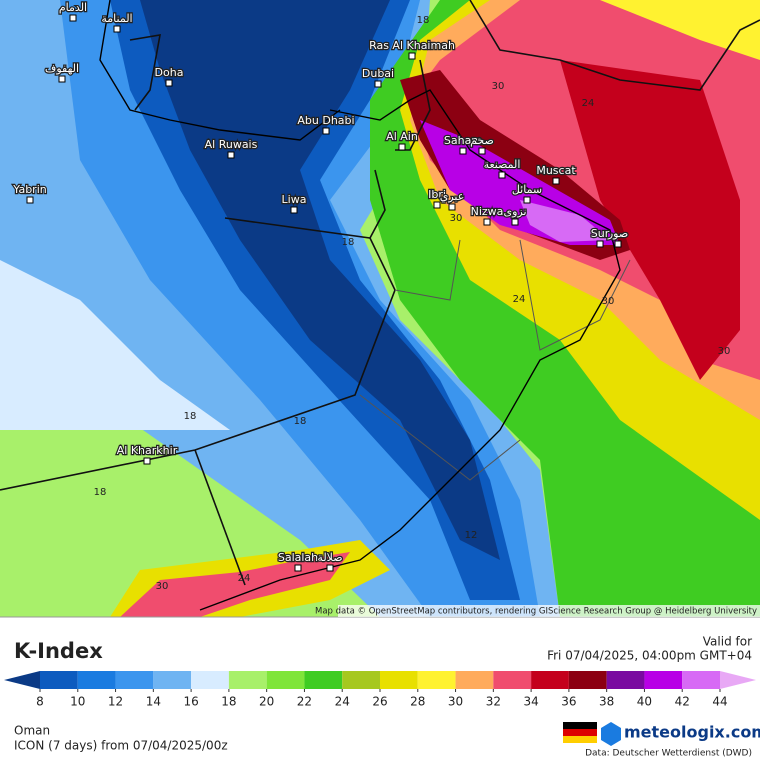 The width and height of the screenshot is (760, 760). What do you see at coordinates (530, 702) in the screenshot?
I see `colorbar-tick-label: 34` at bounding box center [530, 702].